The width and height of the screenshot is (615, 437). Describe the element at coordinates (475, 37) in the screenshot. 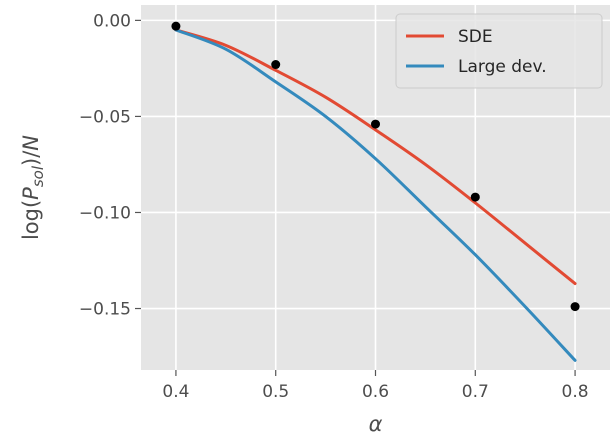

I see `legend-label: SDE` at that location.